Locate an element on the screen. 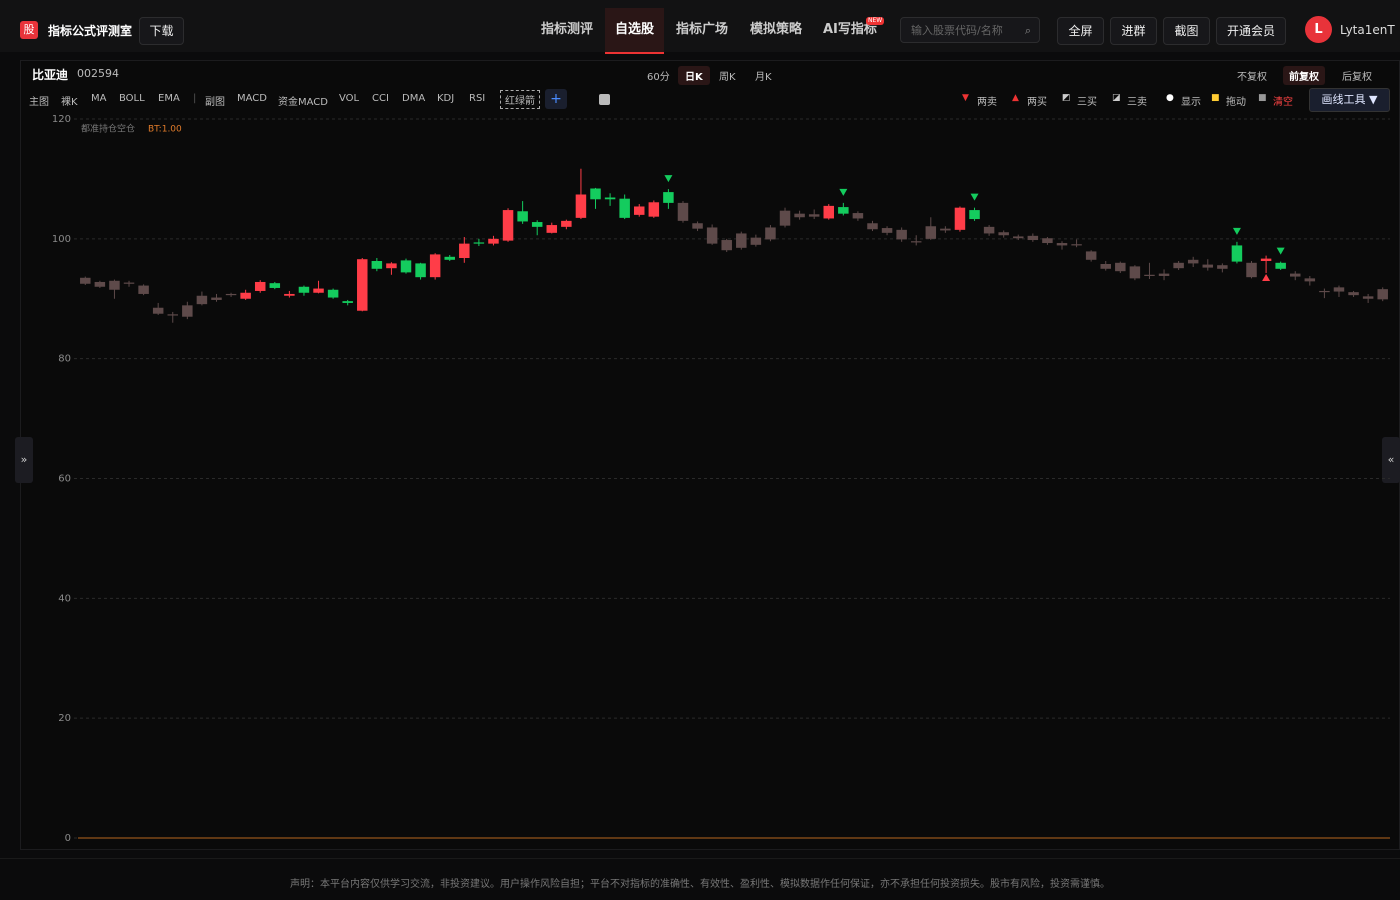 This screenshot has width=1400, height=900. nav-item: 指标测评 is located at coordinates (567, 29).